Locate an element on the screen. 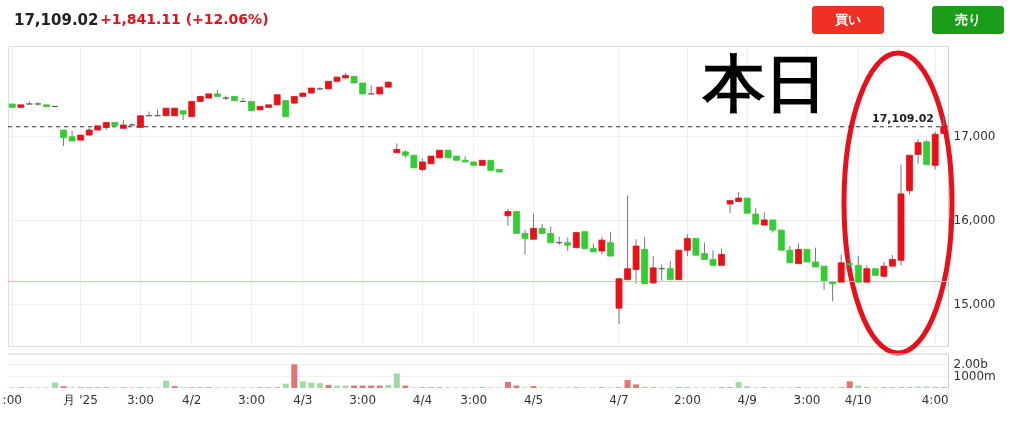 The height and width of the screenshot is (424, 1024). text: 買い is located at coordinates (847, 19).